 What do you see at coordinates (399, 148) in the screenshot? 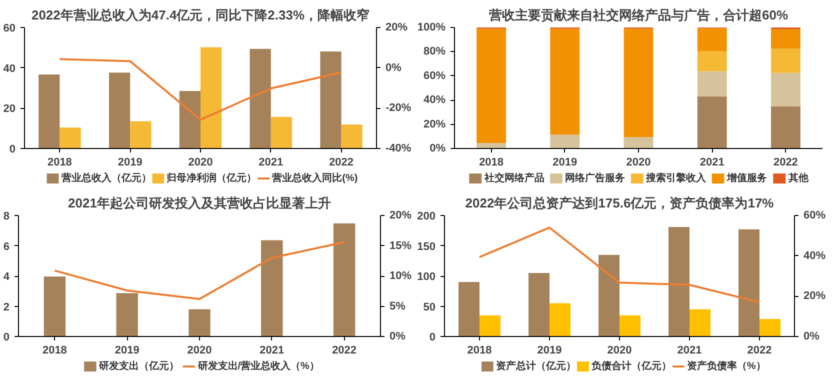
I see `y2-tick-label: -40%` at bounding box center [399, 148].